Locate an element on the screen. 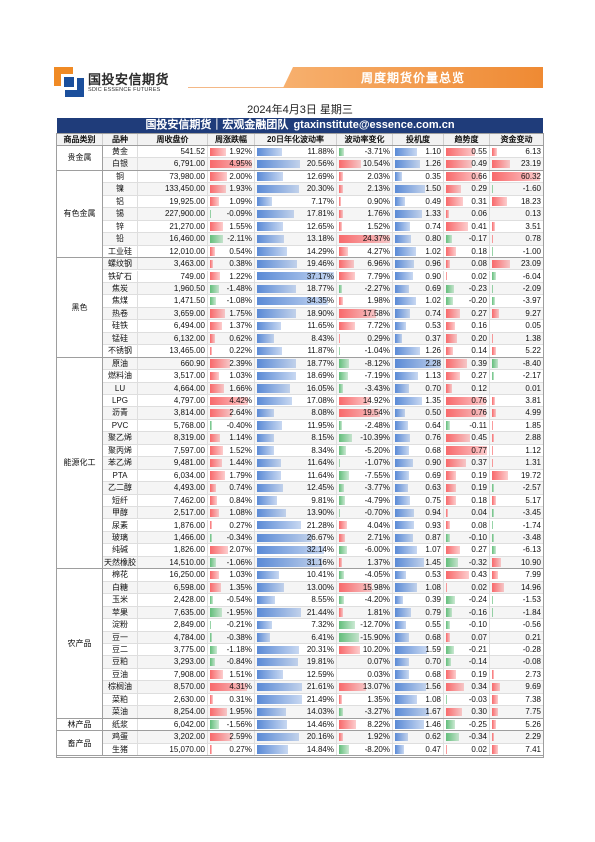  trend-degree: -0.03 is located at coordinates (477, 699).